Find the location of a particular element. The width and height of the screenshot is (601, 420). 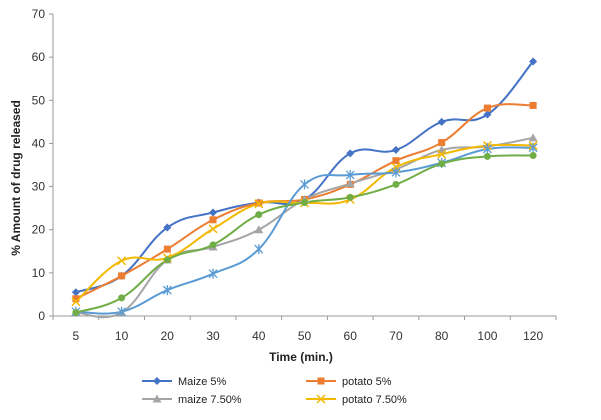

y-tick-label: 60 is located at coordinates (39, 57).